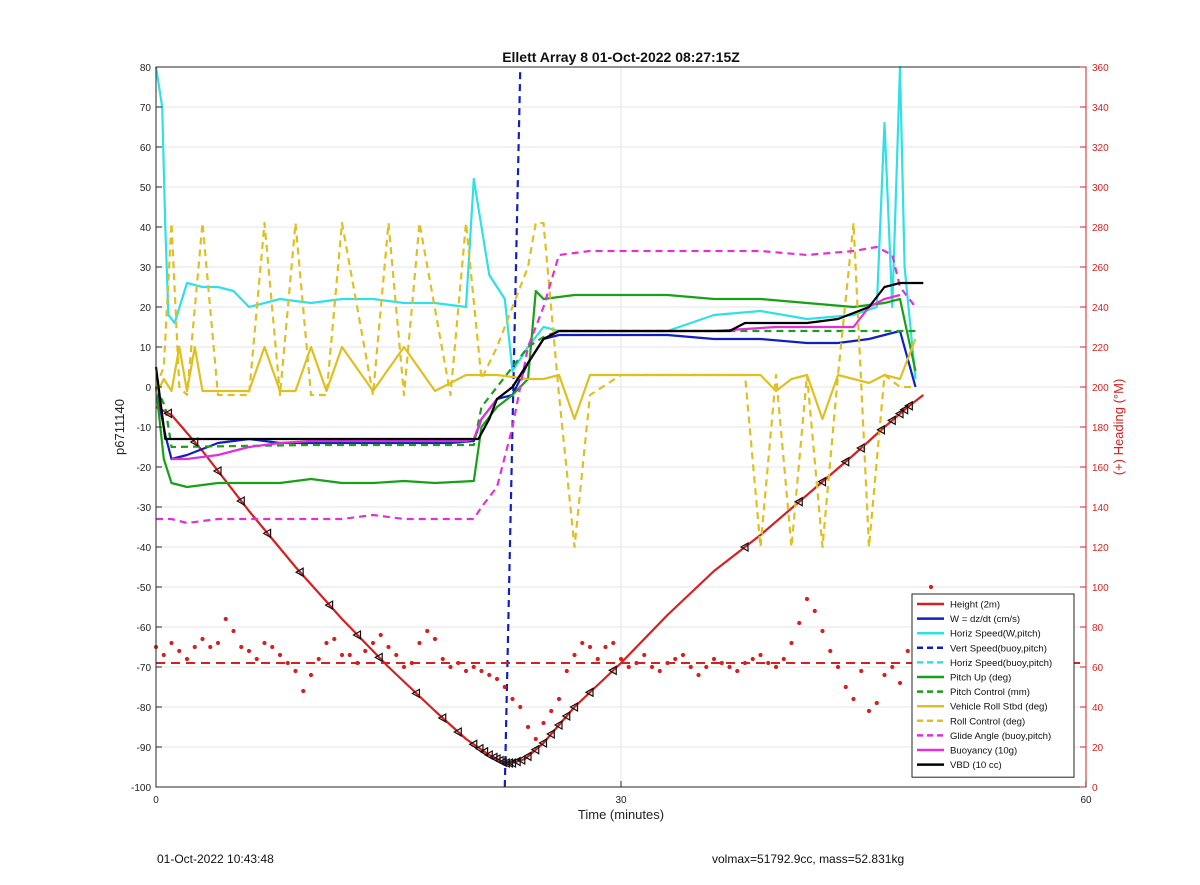 The width and height of the screenshot is (1200, 885). I want to click on y2-axis-label: (+) Heading (°M), so click(1118, 427).